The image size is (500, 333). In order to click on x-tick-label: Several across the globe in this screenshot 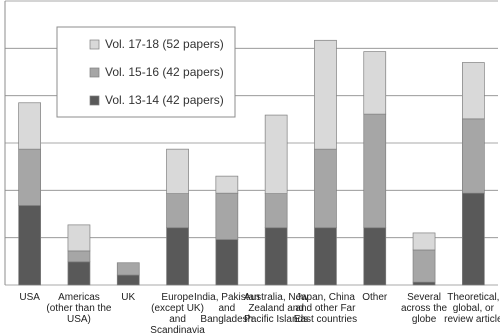, I will do `click(424, 308)`.